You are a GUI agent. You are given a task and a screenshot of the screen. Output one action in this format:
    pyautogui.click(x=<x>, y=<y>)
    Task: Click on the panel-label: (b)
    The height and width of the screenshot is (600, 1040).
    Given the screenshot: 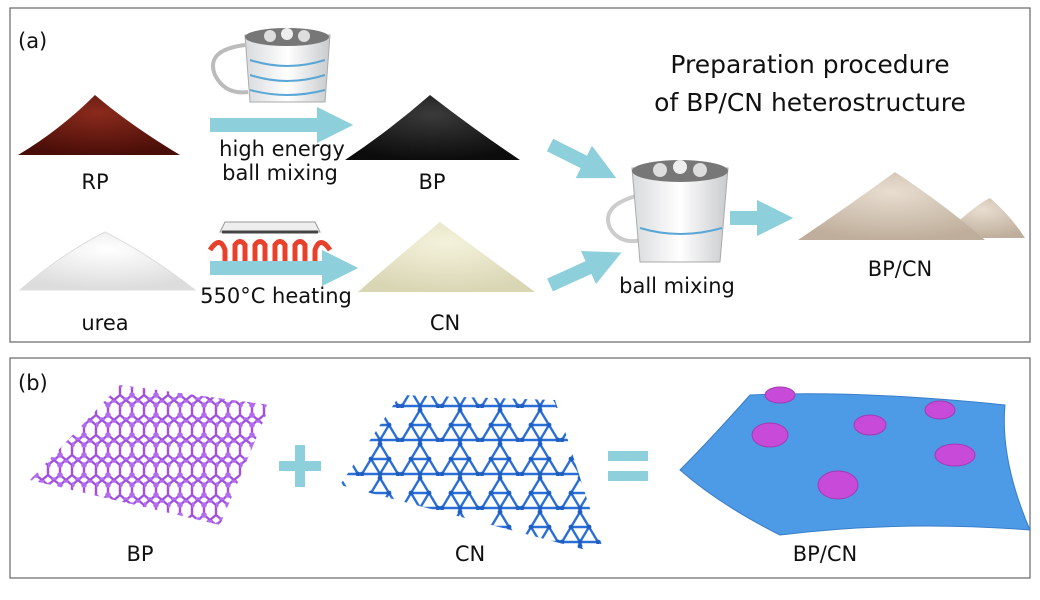 What is the action you would take?
    pyautogui.click(x=33, y=383)
    